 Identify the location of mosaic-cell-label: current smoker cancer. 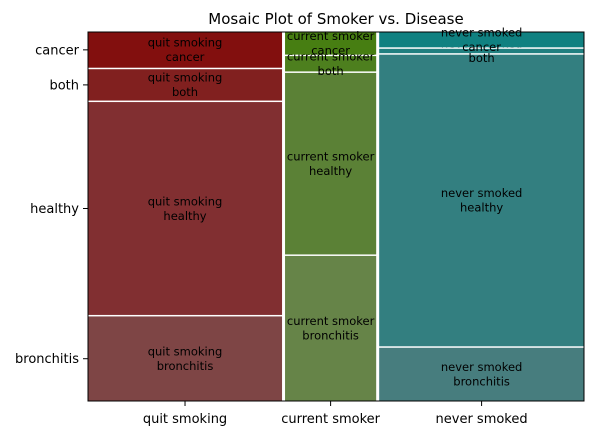
(331, 43).